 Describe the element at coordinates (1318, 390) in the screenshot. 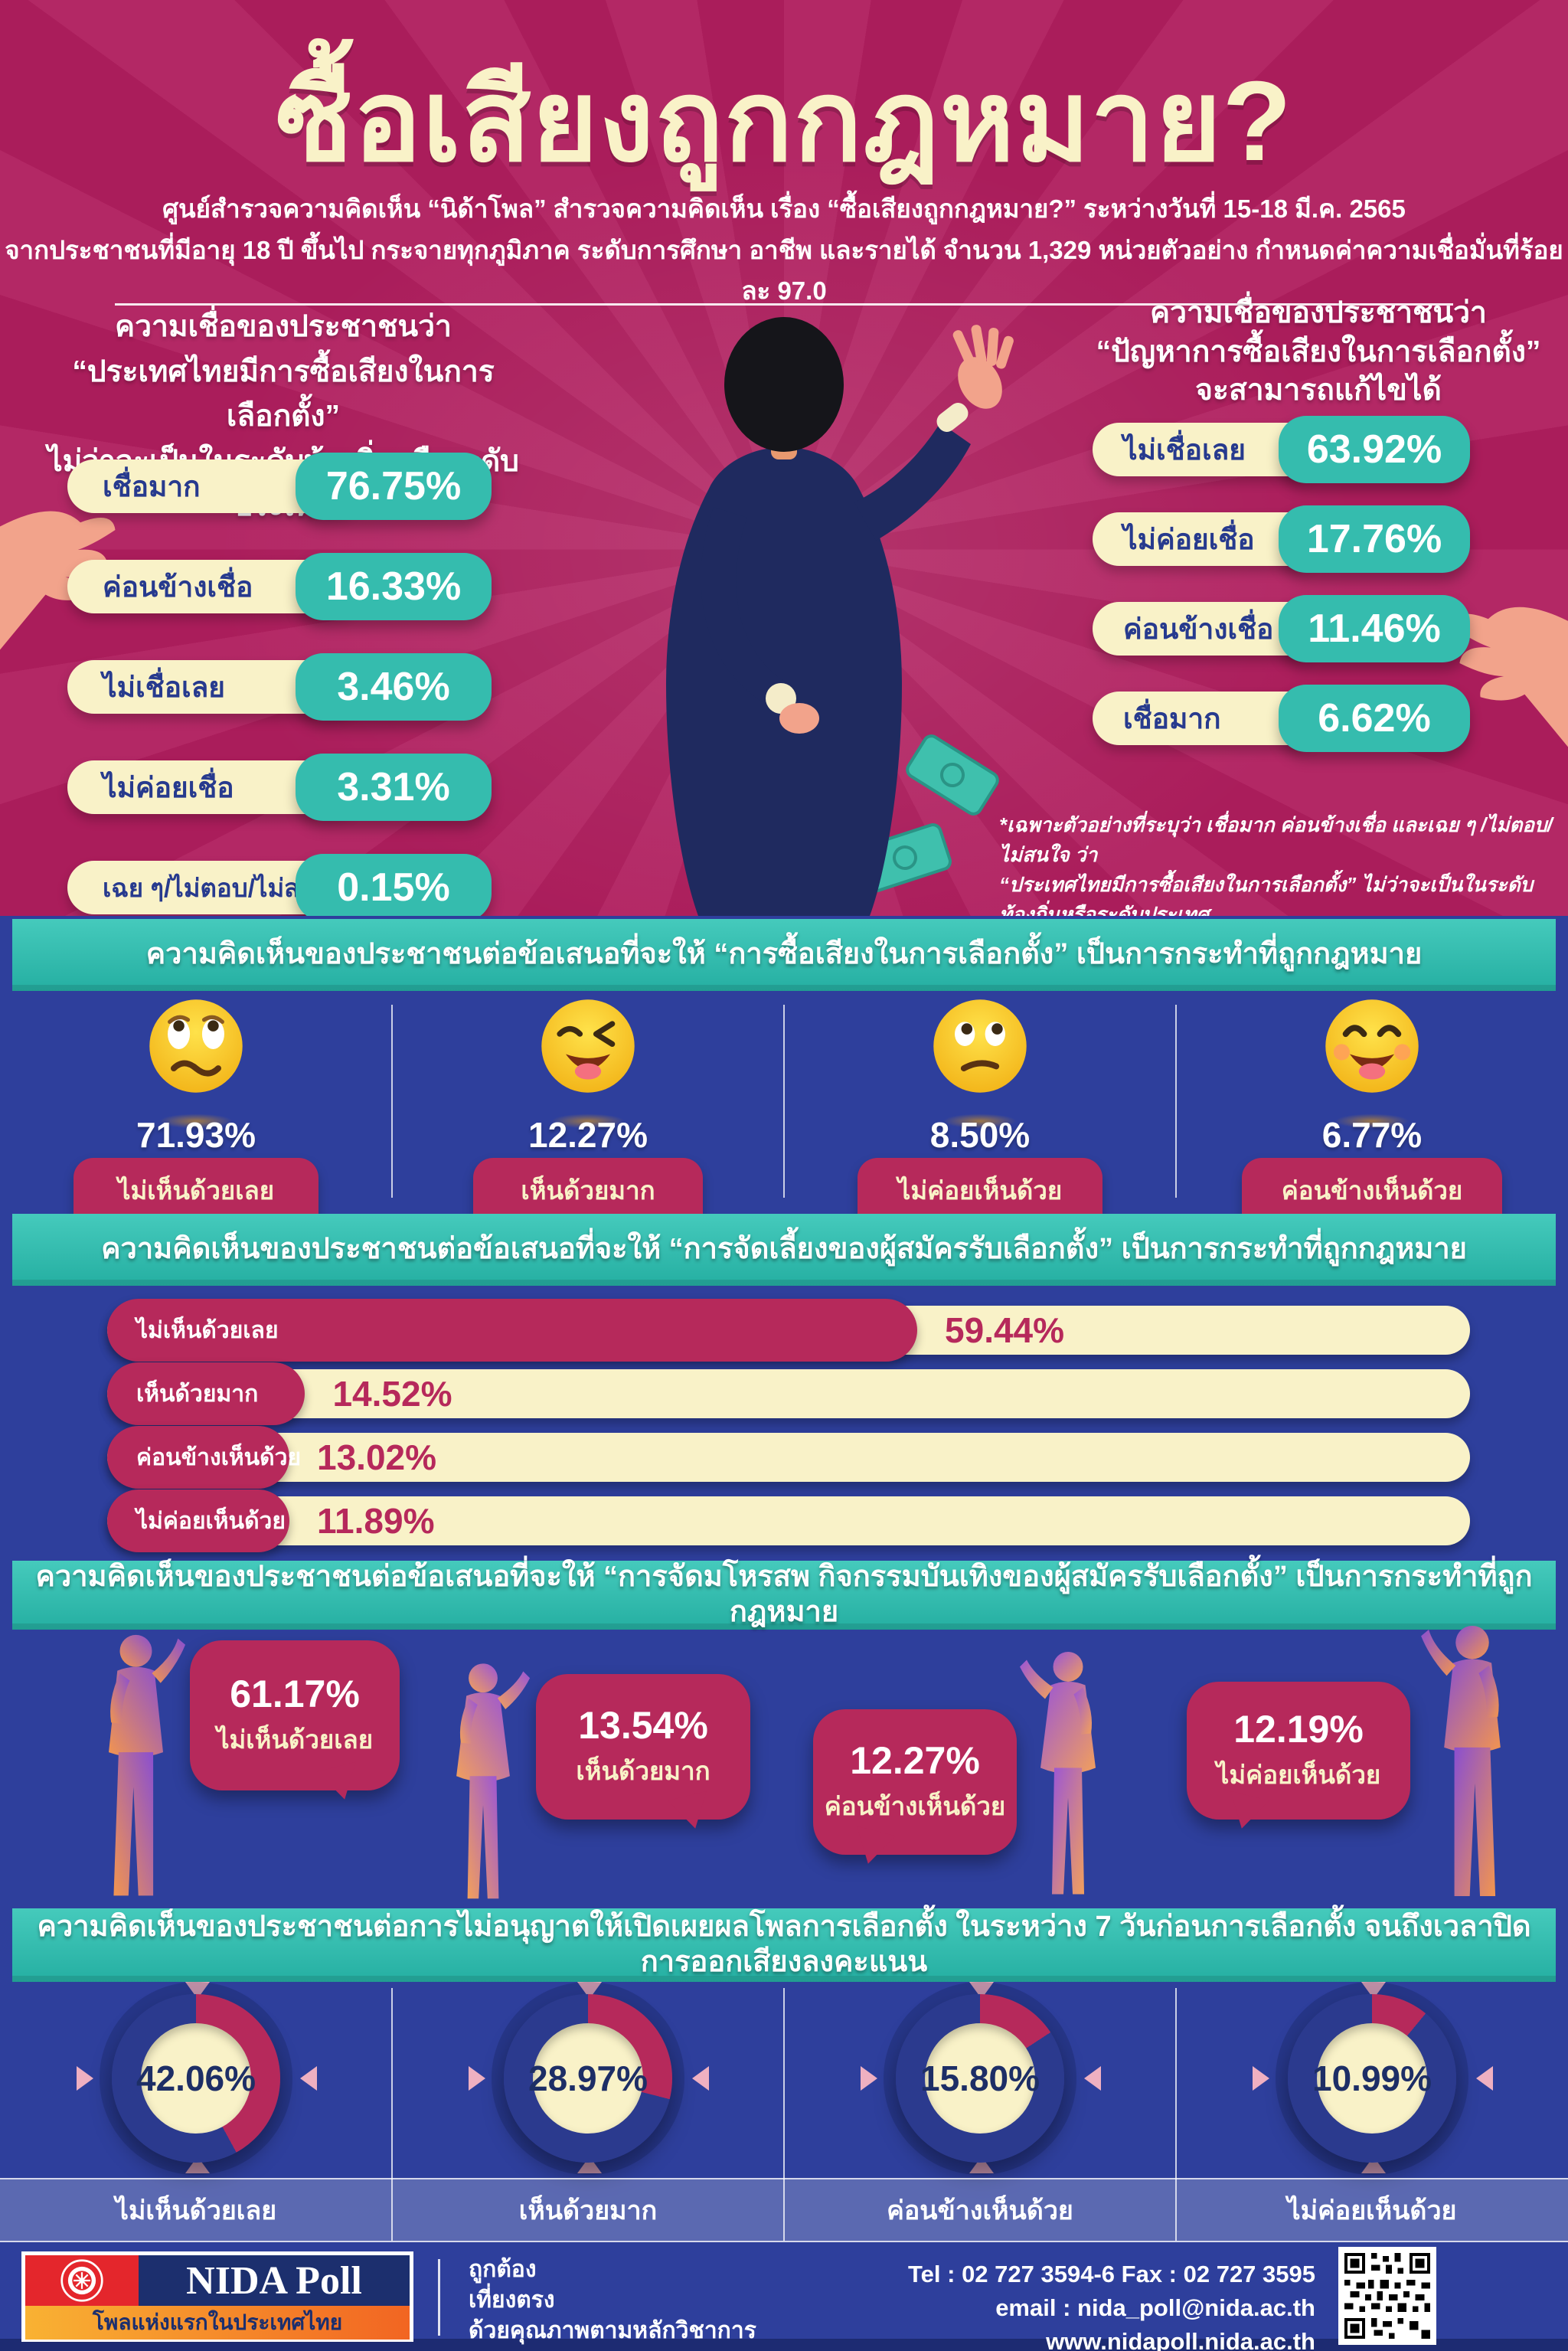

I see `right-chart-title-line: จะสามารถแก้ไขได้` at that location.